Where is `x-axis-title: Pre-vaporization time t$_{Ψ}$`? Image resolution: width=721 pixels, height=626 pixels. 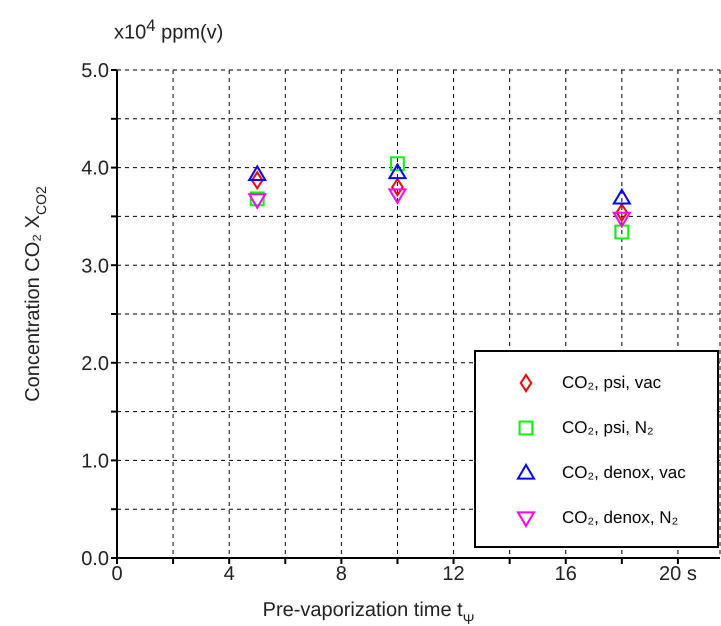
x-axis-title: Pre-vaporization time t$_{Ψ}$ is located at coordinates (368, 612).